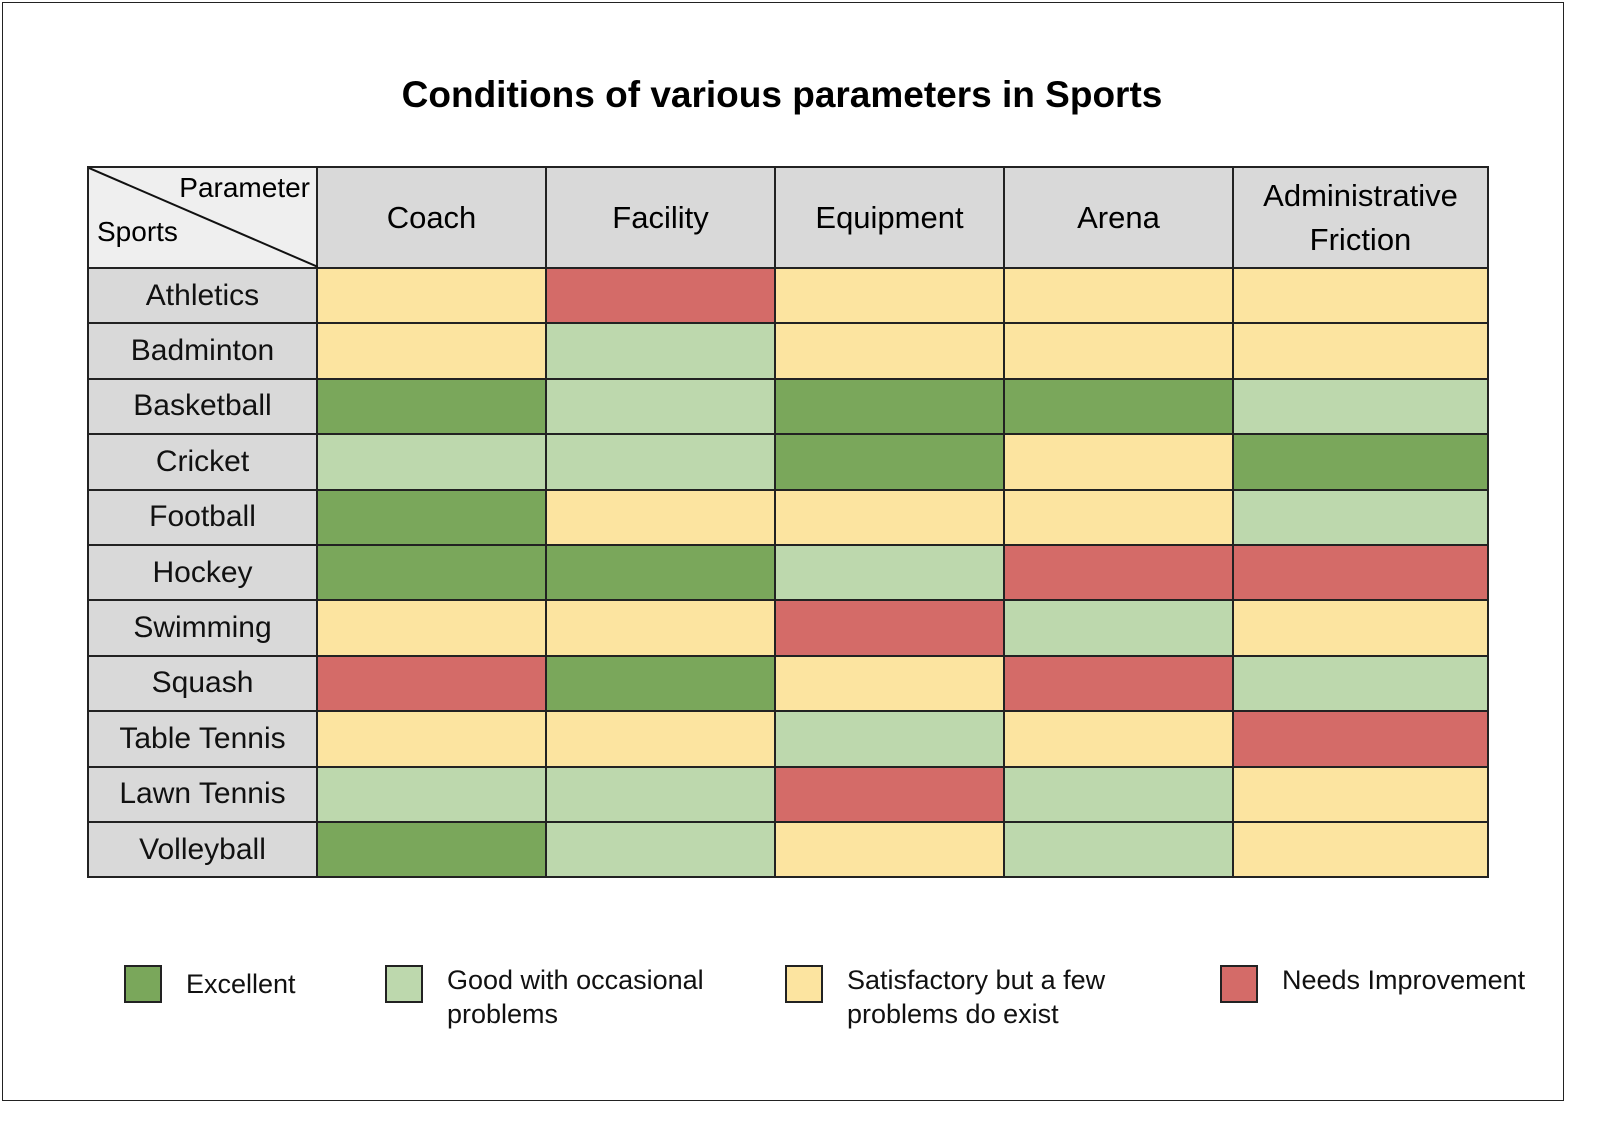 The height and width of the screenshot is (1125, 1600). Describe the element at coordinates (202, 351) in the screenshot. I see `row-header: Badminton` at that location.